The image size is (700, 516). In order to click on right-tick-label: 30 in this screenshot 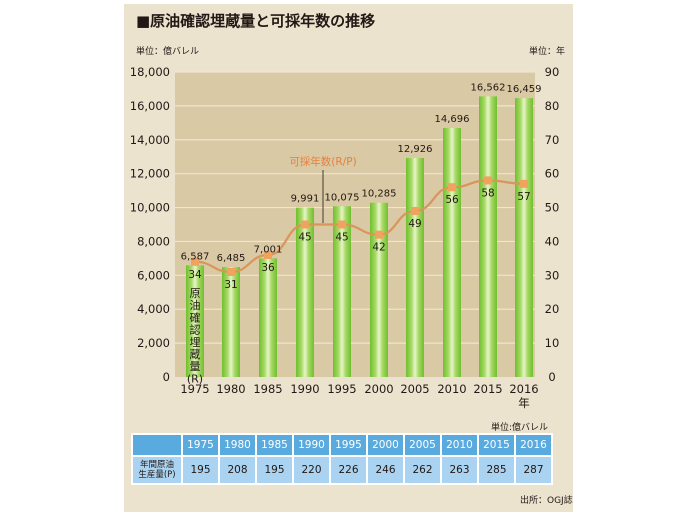, I will do `click(552, 275)`.